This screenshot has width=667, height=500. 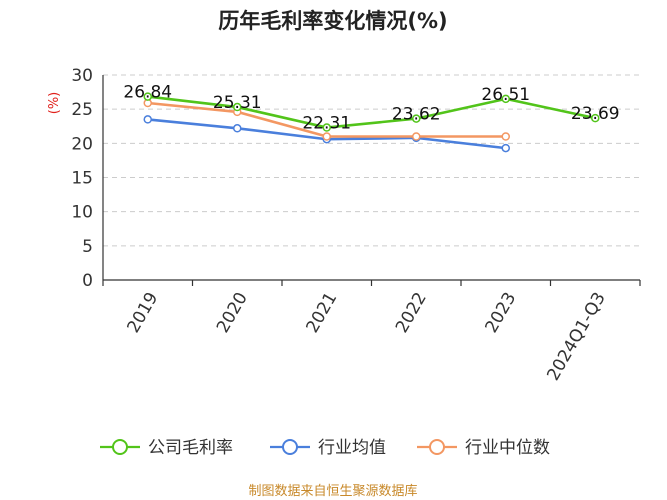 What do you see at coordinates (371, 112) in the screenshot?
I see `series-line` at bounding box center [371, 112].